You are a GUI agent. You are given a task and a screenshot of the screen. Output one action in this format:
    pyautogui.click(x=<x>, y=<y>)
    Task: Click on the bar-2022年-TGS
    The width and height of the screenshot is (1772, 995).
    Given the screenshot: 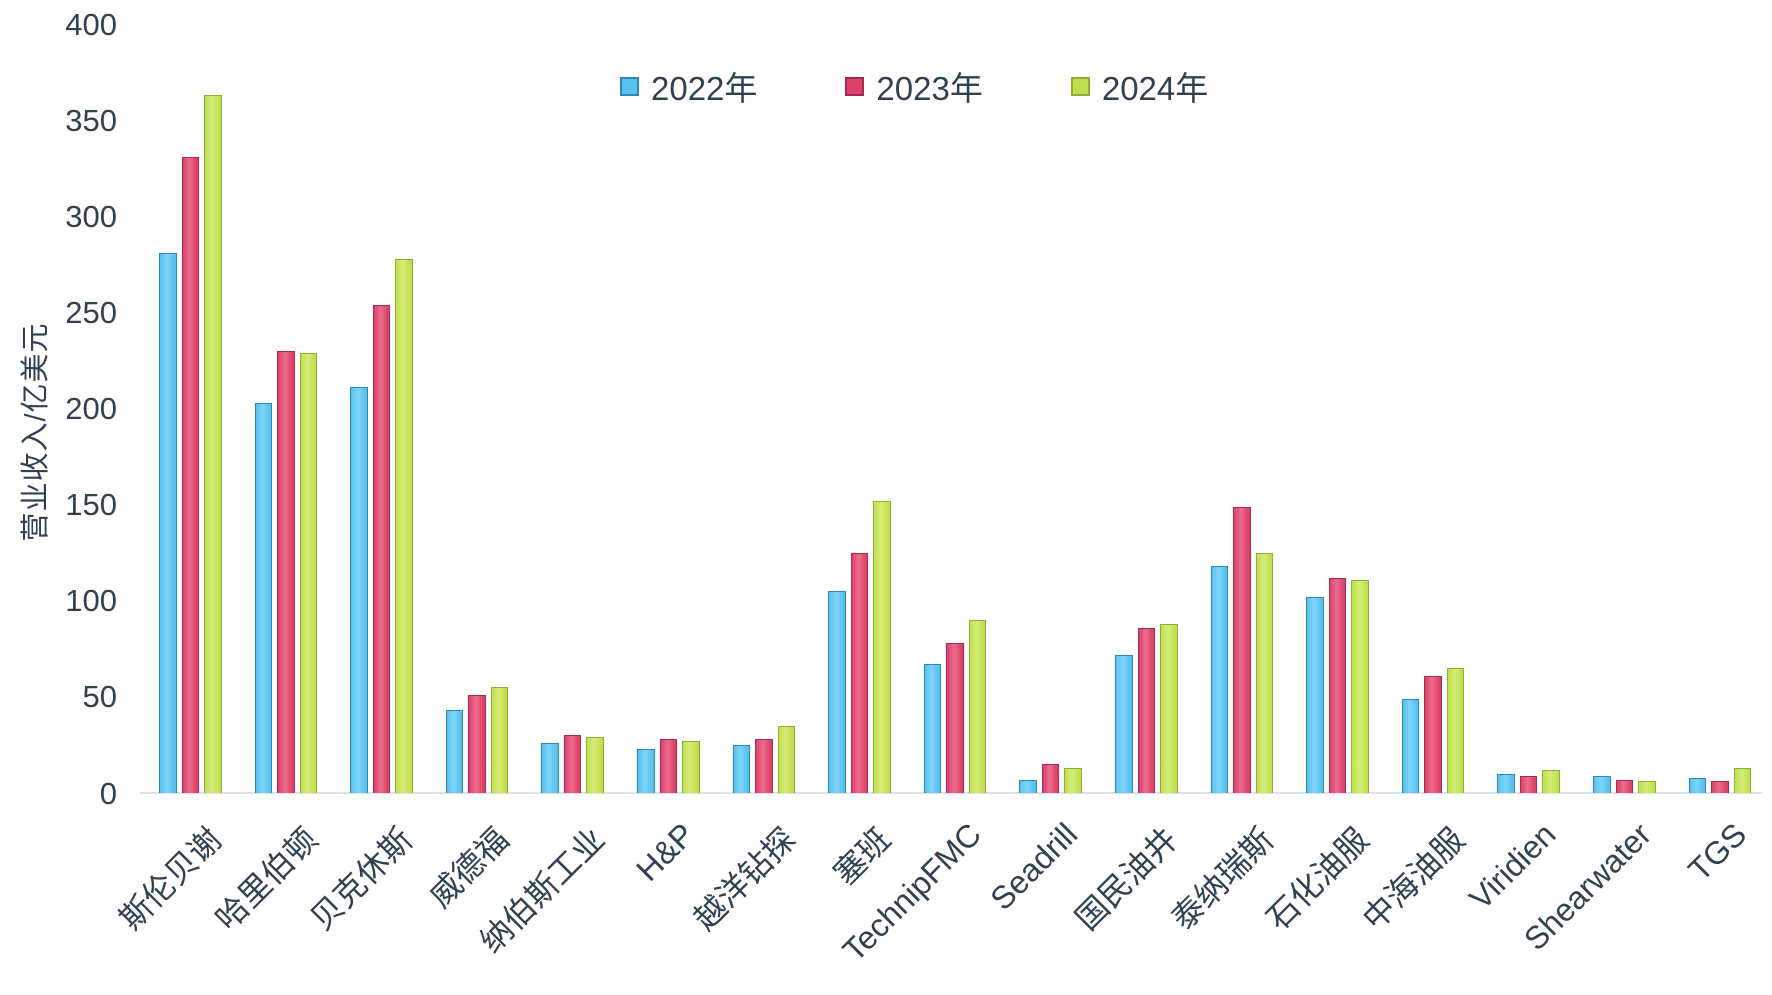 What is the action you would take?
    pyautogui.click(x=1697, y=785)
    